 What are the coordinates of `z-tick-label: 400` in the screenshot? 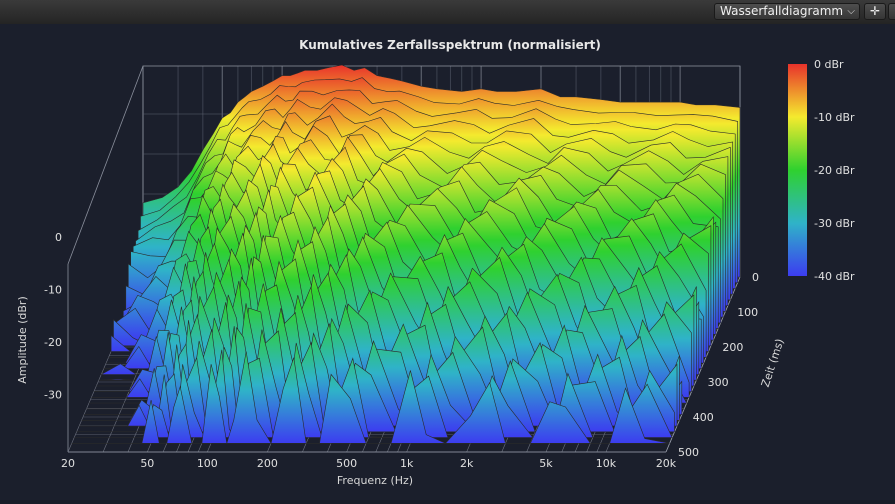 It's located at (703, 417).